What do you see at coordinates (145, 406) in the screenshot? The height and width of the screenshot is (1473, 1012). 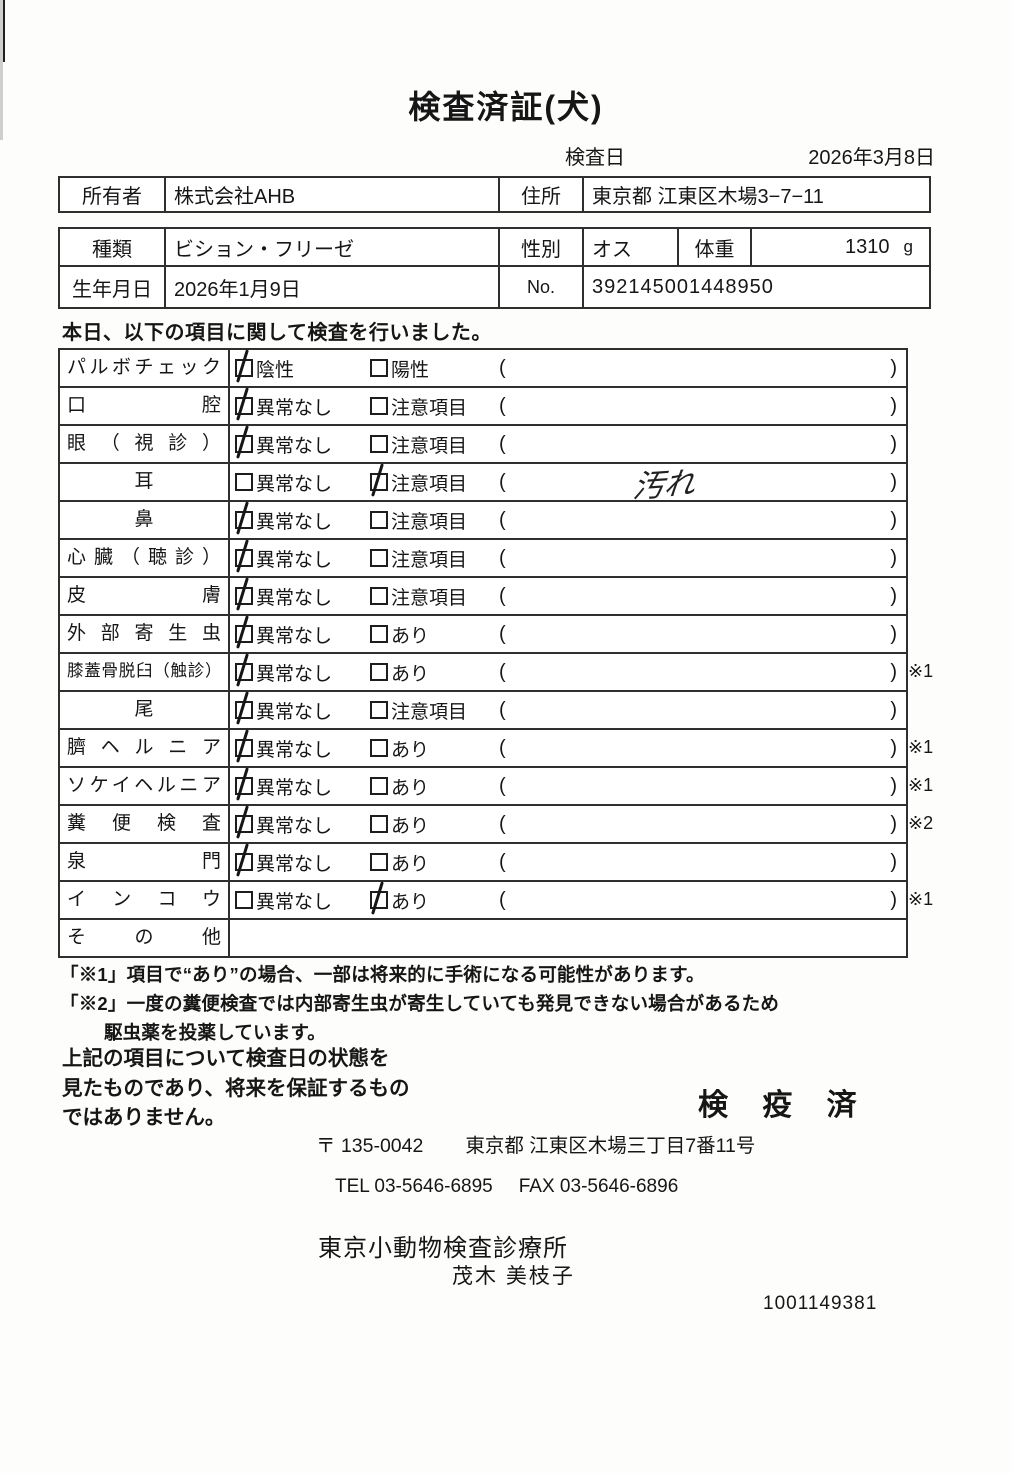 I see `item-label: 口腔` at bounding box center [145, 406].